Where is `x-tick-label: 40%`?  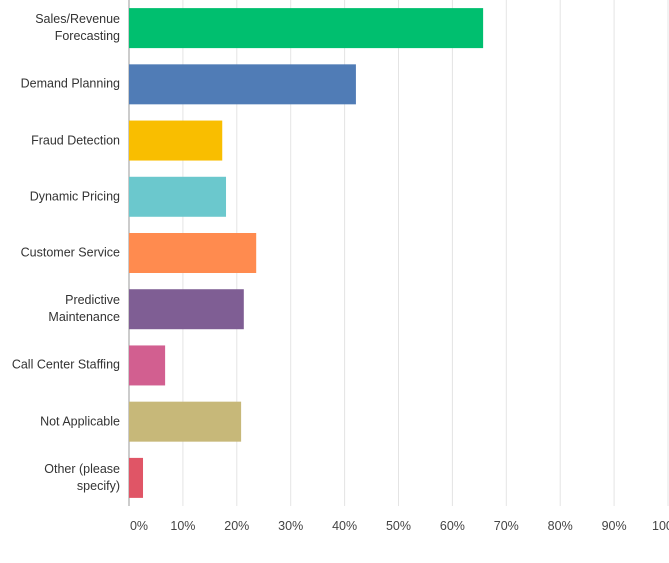 x-tick-label: 40% is located at coordinates (345, 526).